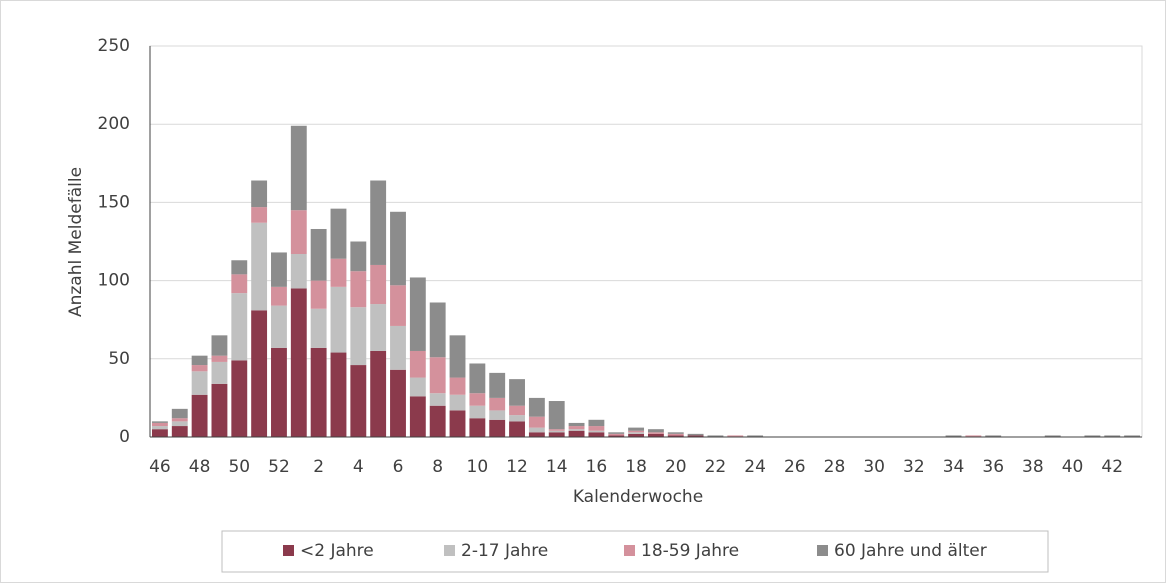  What do you see at coordinates (557, 467) in the screenshot?
I see `x-tick-label: 14` at bounding box center [557, 467].